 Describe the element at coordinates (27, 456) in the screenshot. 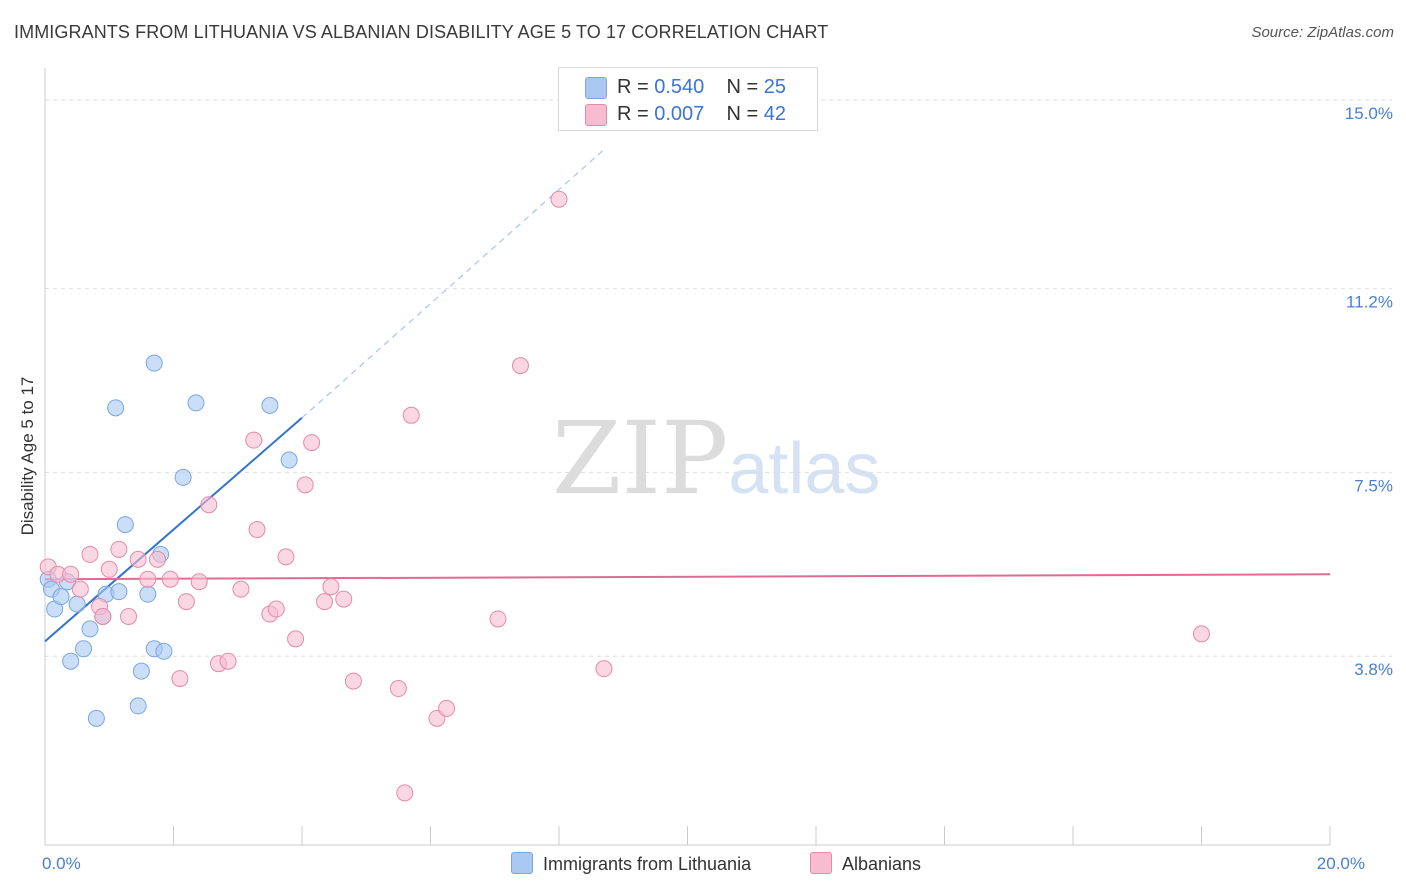

I see `y-axis-label: Disability Age 5 to 17` at that location.